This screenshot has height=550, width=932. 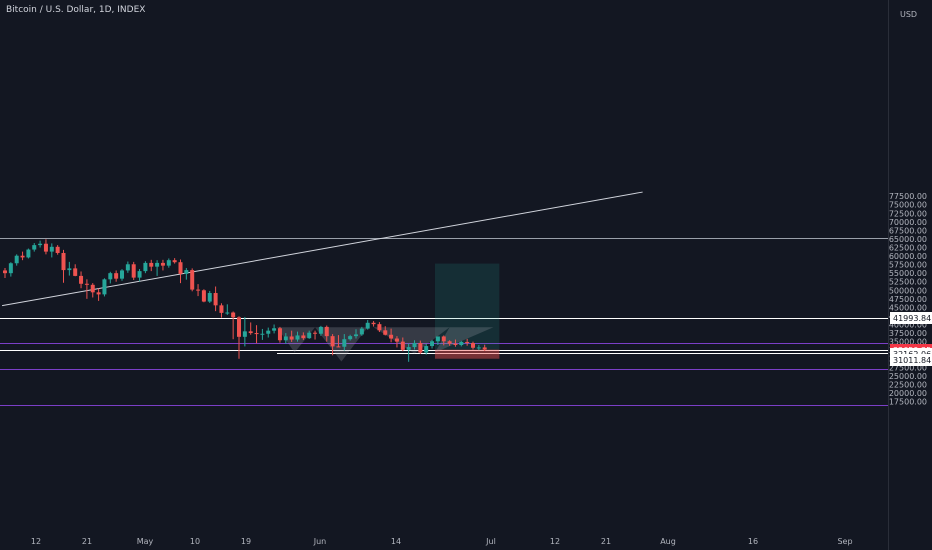 What do you see at coordinates (442, 541) in the screenshot?
I see `time-axis: 12 21 May 10 19 Jun 14 Jul 12 21 Aug 16 Sep` at bounding box center [442, 541].